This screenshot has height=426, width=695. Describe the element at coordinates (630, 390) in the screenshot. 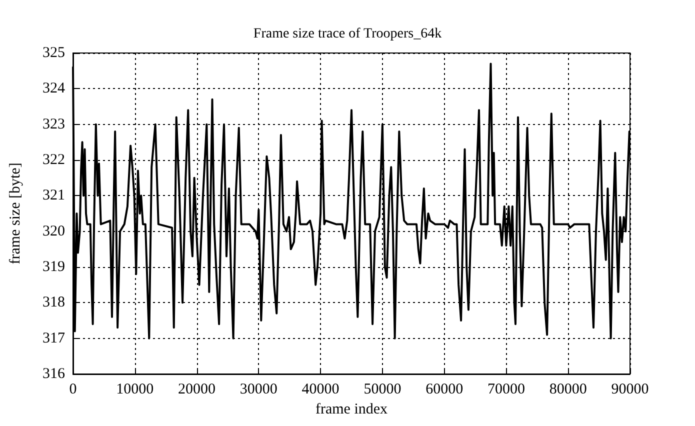

I see `x-tick-label: 90000` at that location.